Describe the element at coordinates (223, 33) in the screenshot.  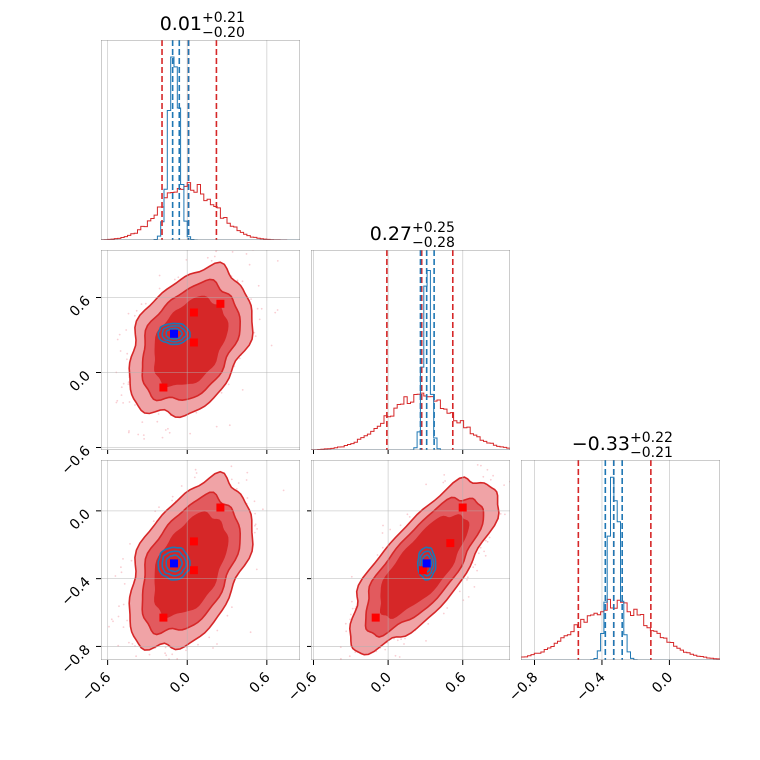
I see `title-1-lower: −0.20` at that location.